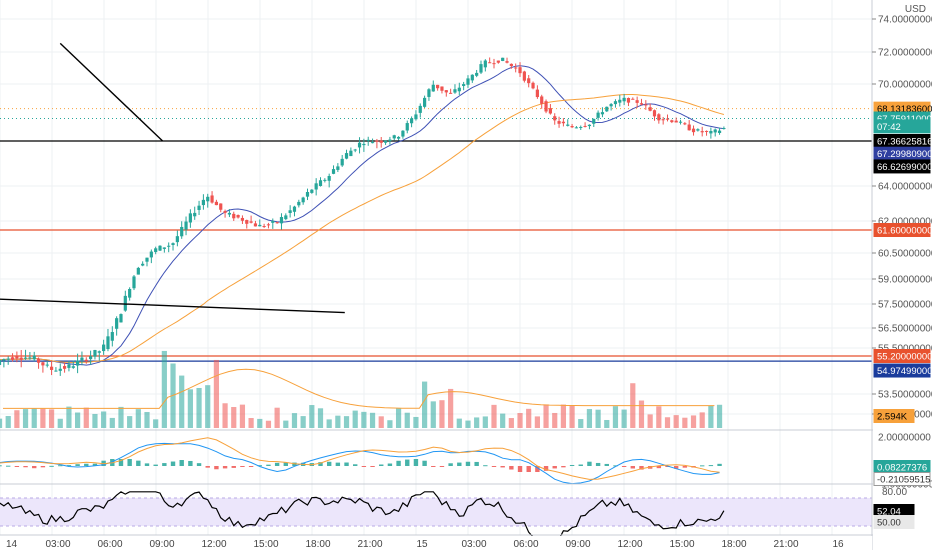 The image size is (932, 555). What do you see at coordinates (172, 306) in the screenshot?
I see `support-trendline` at bounding box center [172, 306].